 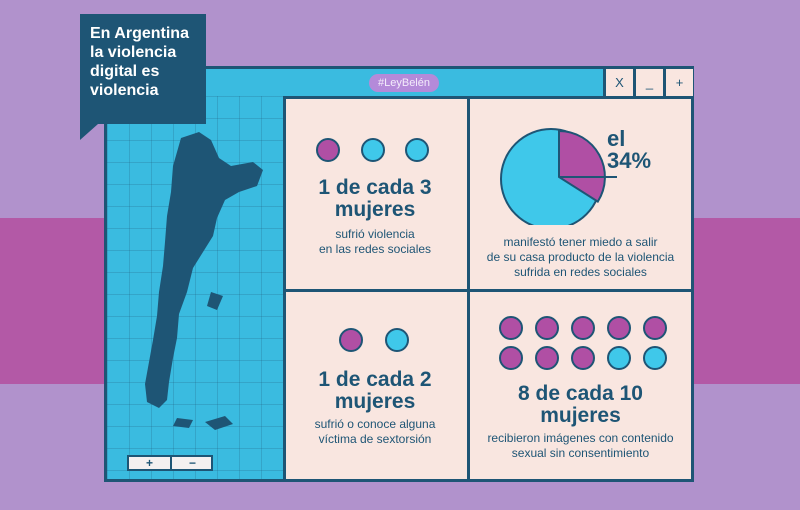 What do you see at coordinates (404, 83) in the screenshot?
I see `hashtag-pill: #LeyBelén` at bounding box center [404, 83].